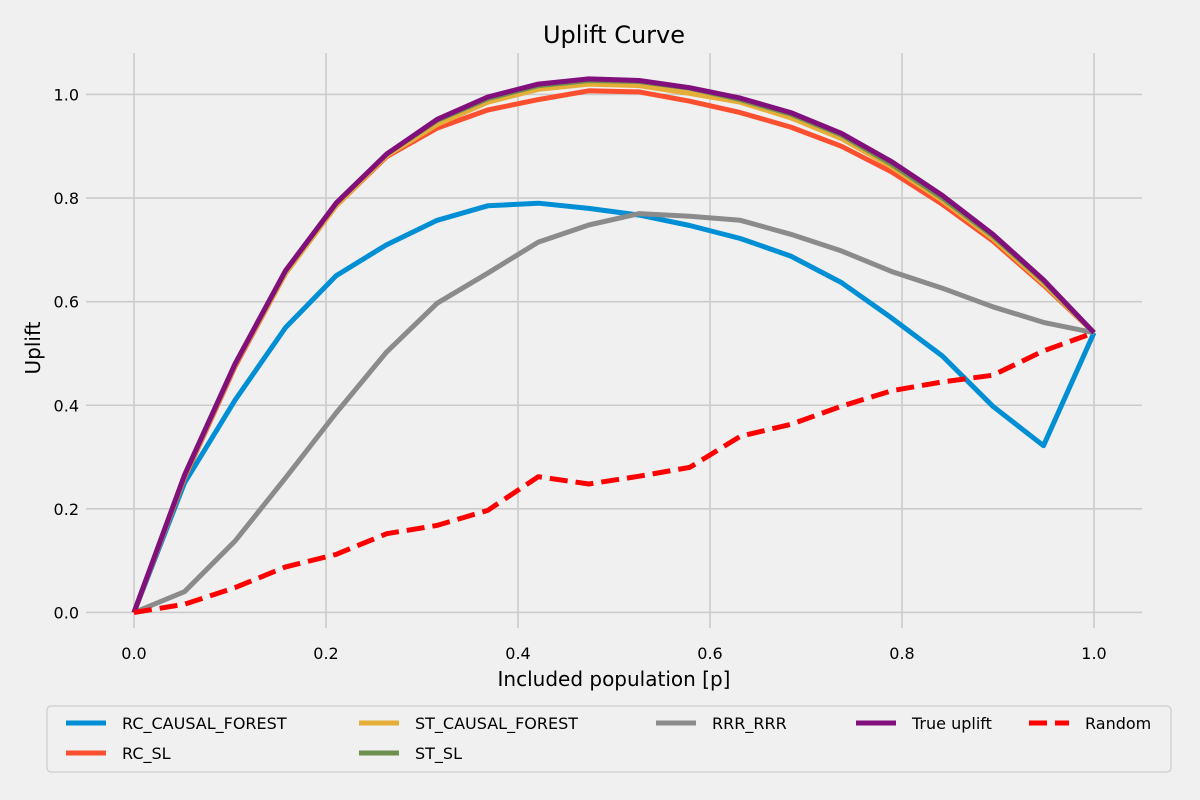 The width and height of the screenshot is (1200, 800). Describe the element at coordinates (325, 653) in the screenshot. I see `x-tick-label: 0.2` at that location.